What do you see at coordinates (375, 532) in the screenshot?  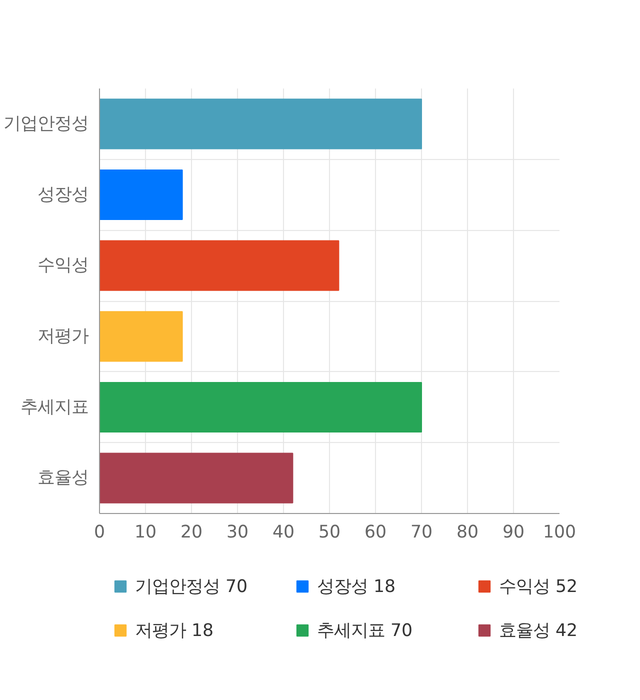 I see `x-tick-label: 60` at bounding box center [375, 532].